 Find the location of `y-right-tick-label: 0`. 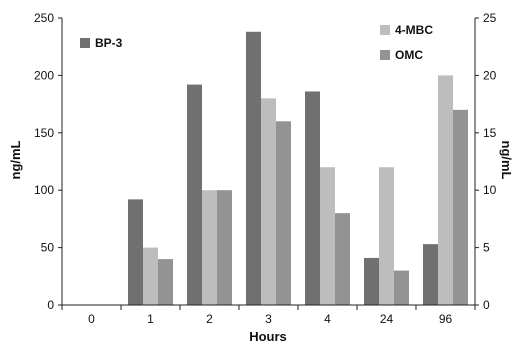

y-right-tick-label: 0 is located at coordinates (486, 305).